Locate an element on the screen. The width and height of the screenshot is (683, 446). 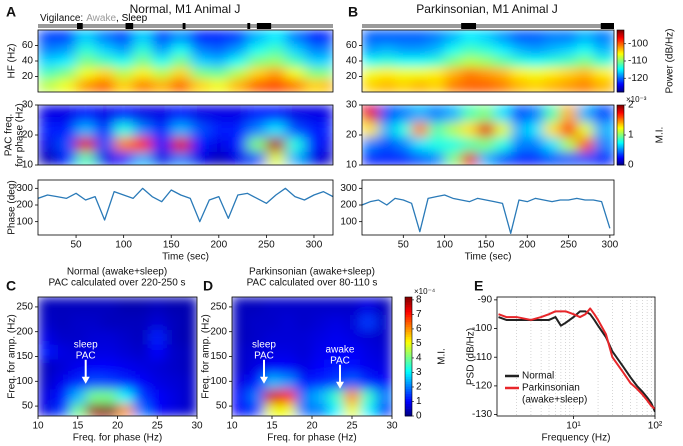
chart-title: PAC calculated over 80-110 s is located at coordinates (312, 283).